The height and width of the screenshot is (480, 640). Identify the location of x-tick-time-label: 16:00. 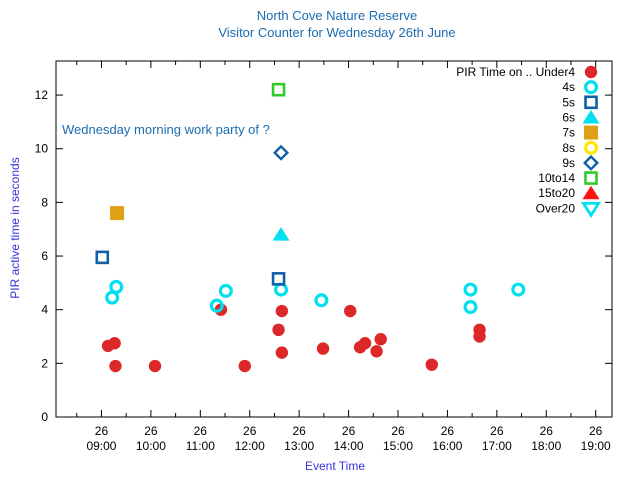
(447, 446).